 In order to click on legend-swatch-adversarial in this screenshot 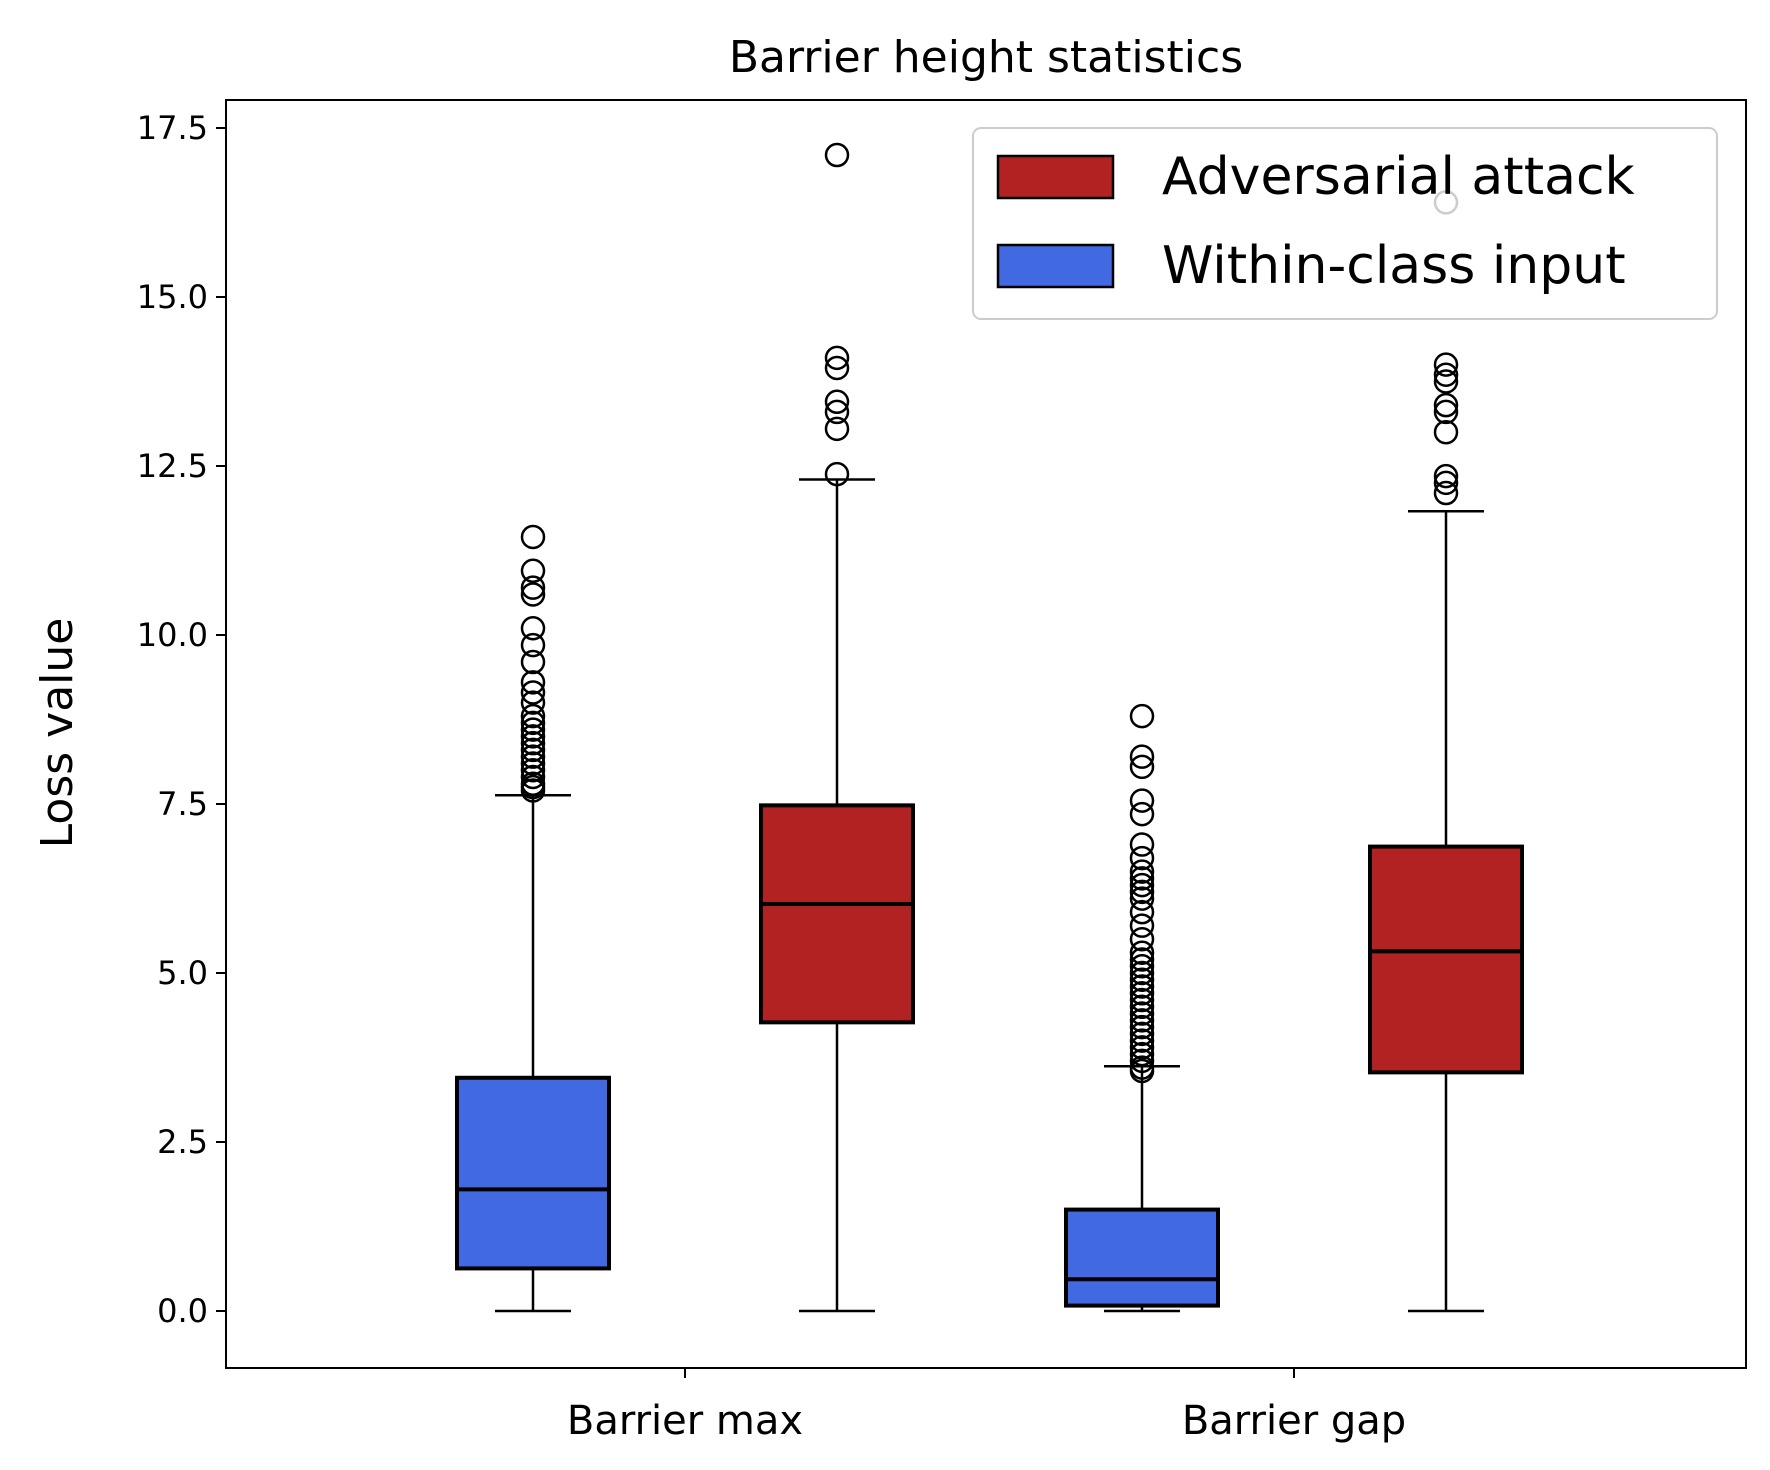, I will do `click(1055, 177)`.